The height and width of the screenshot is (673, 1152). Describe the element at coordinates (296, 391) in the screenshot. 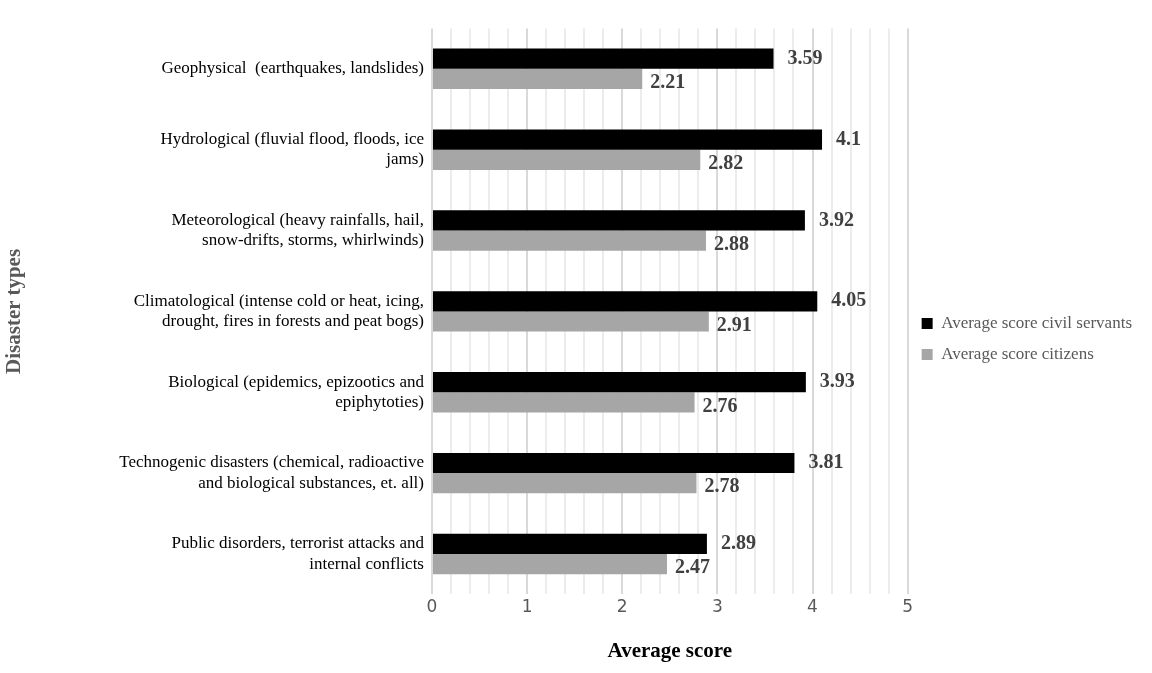

I see `y-tick-label: Biological (epidemics, epizootics and epiphytoties)` at that location.